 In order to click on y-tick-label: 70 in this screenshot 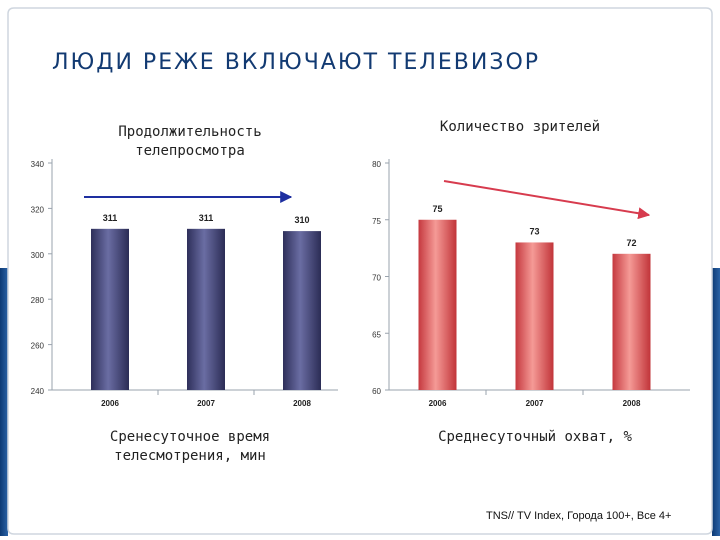, I will do `click(376, 278)`.